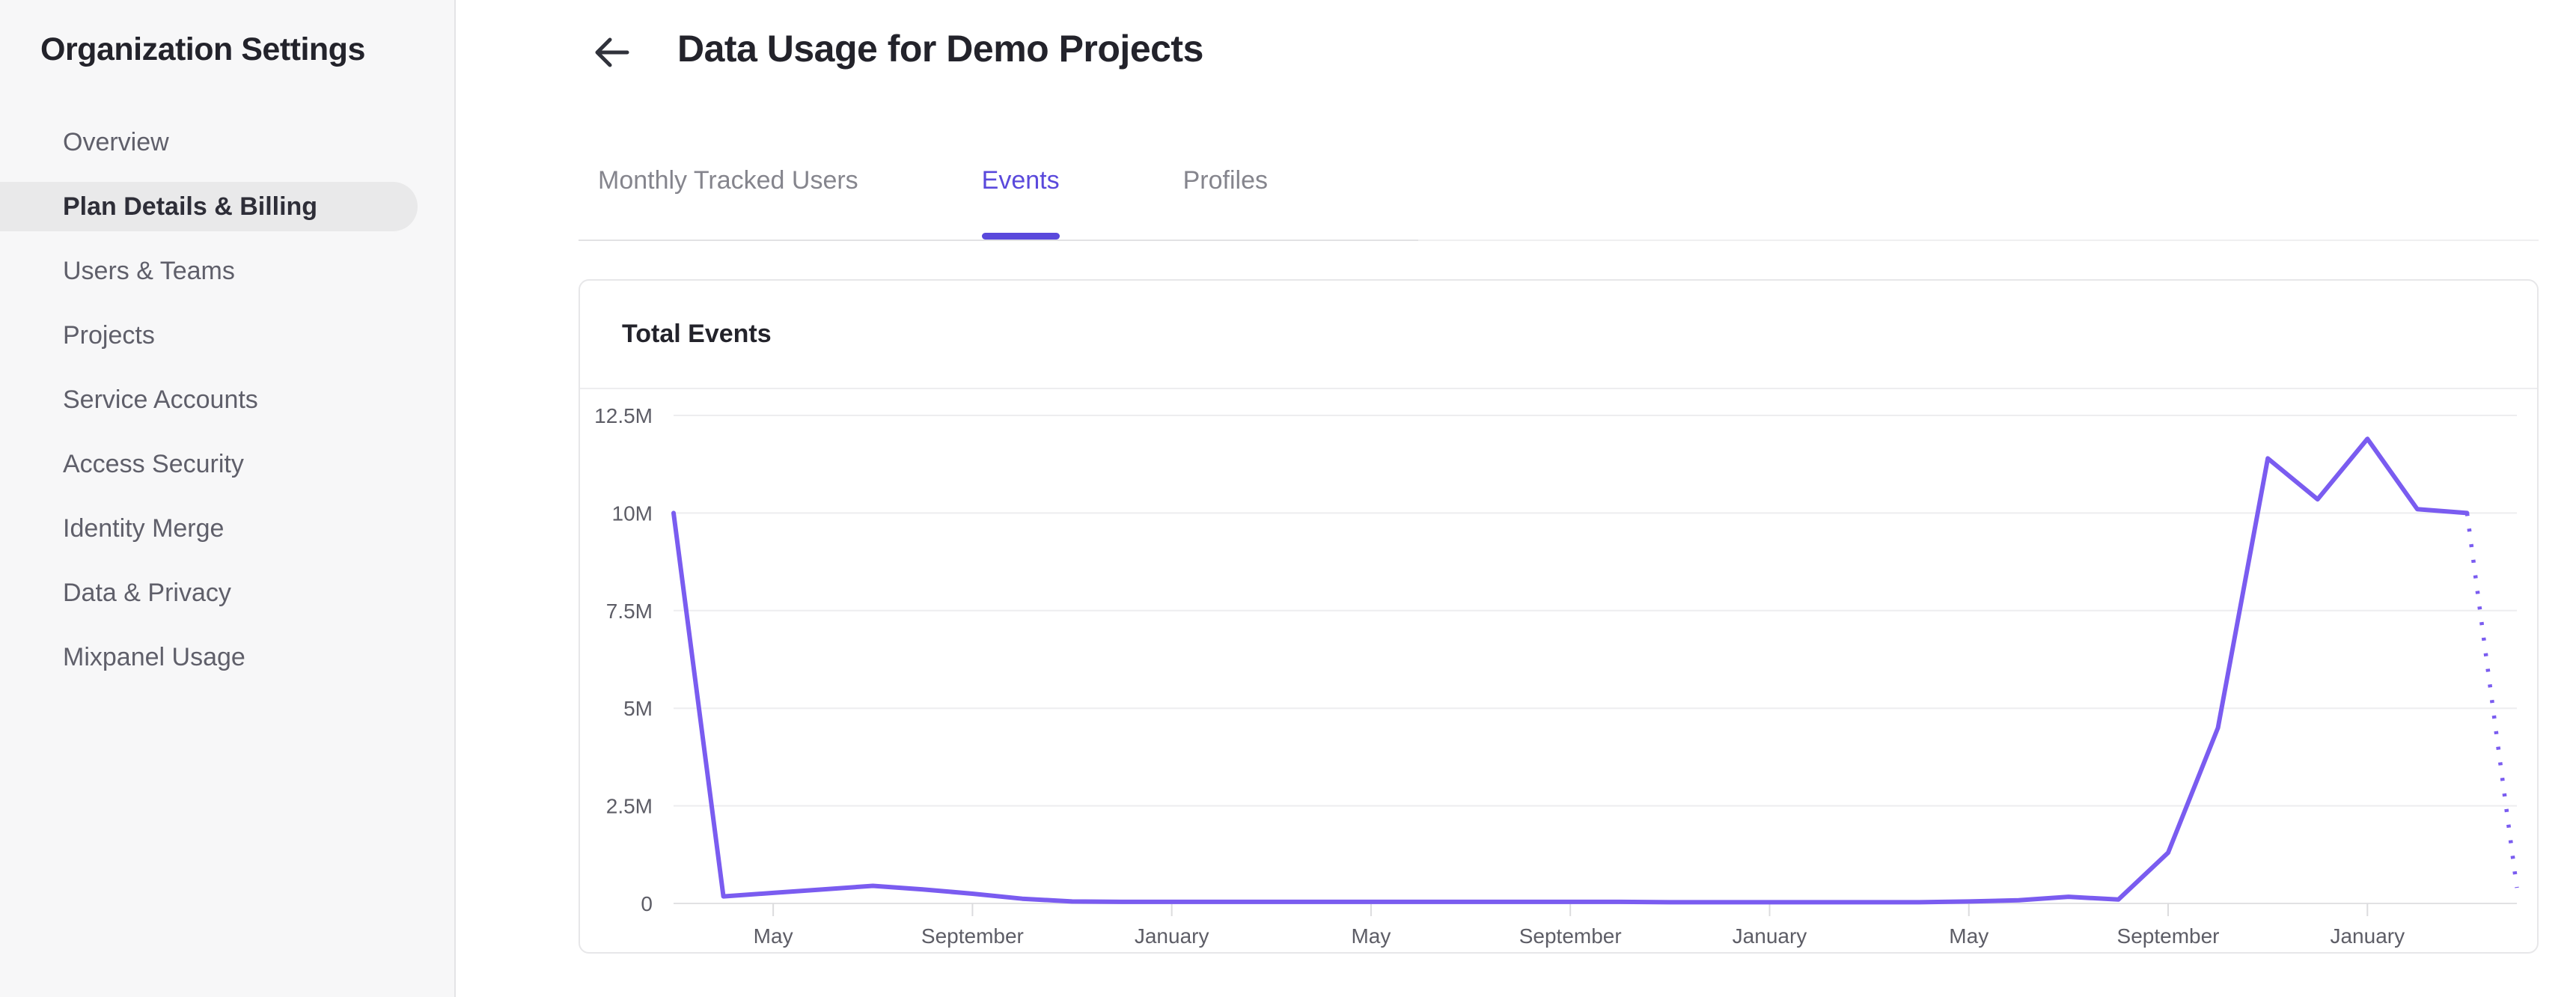  I want to click on sidebar-title: Organization Settings, so click(202, 49).